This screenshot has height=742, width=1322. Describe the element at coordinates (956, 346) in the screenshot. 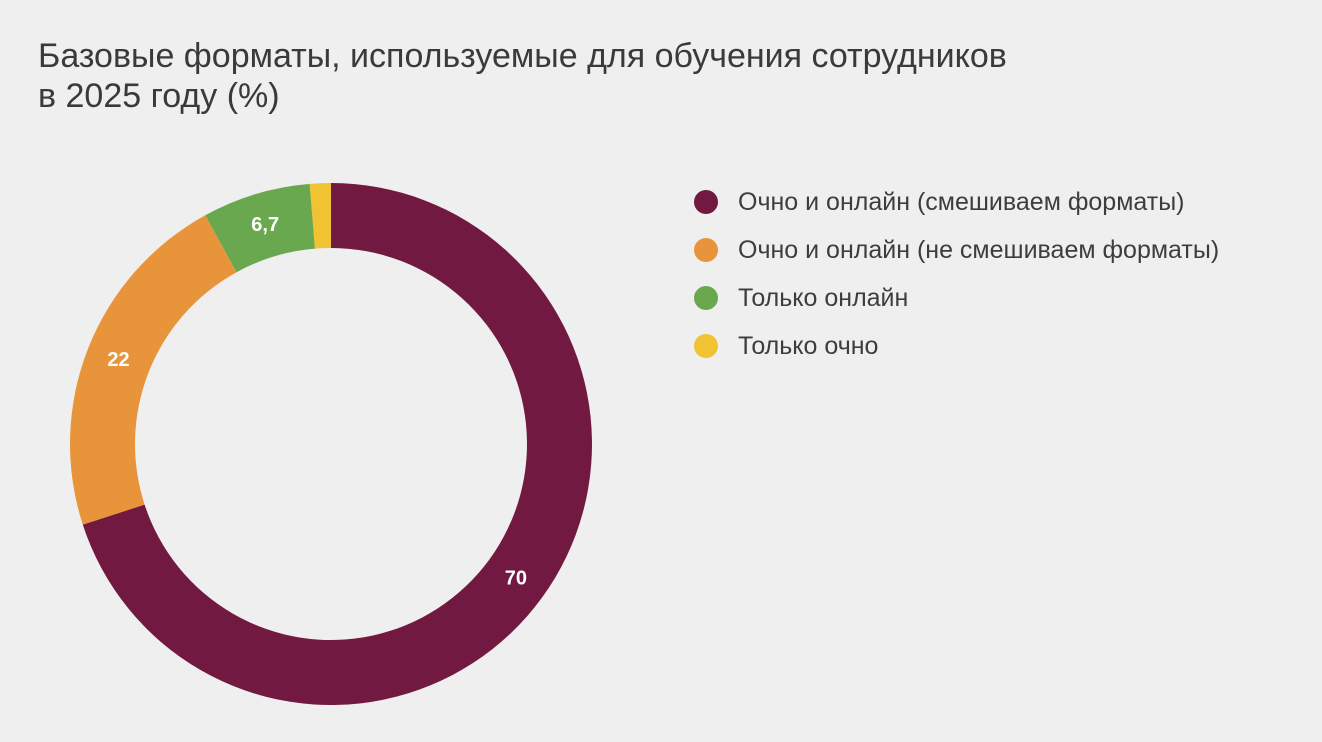

I see `legend-item-3: Только очно` at that location.